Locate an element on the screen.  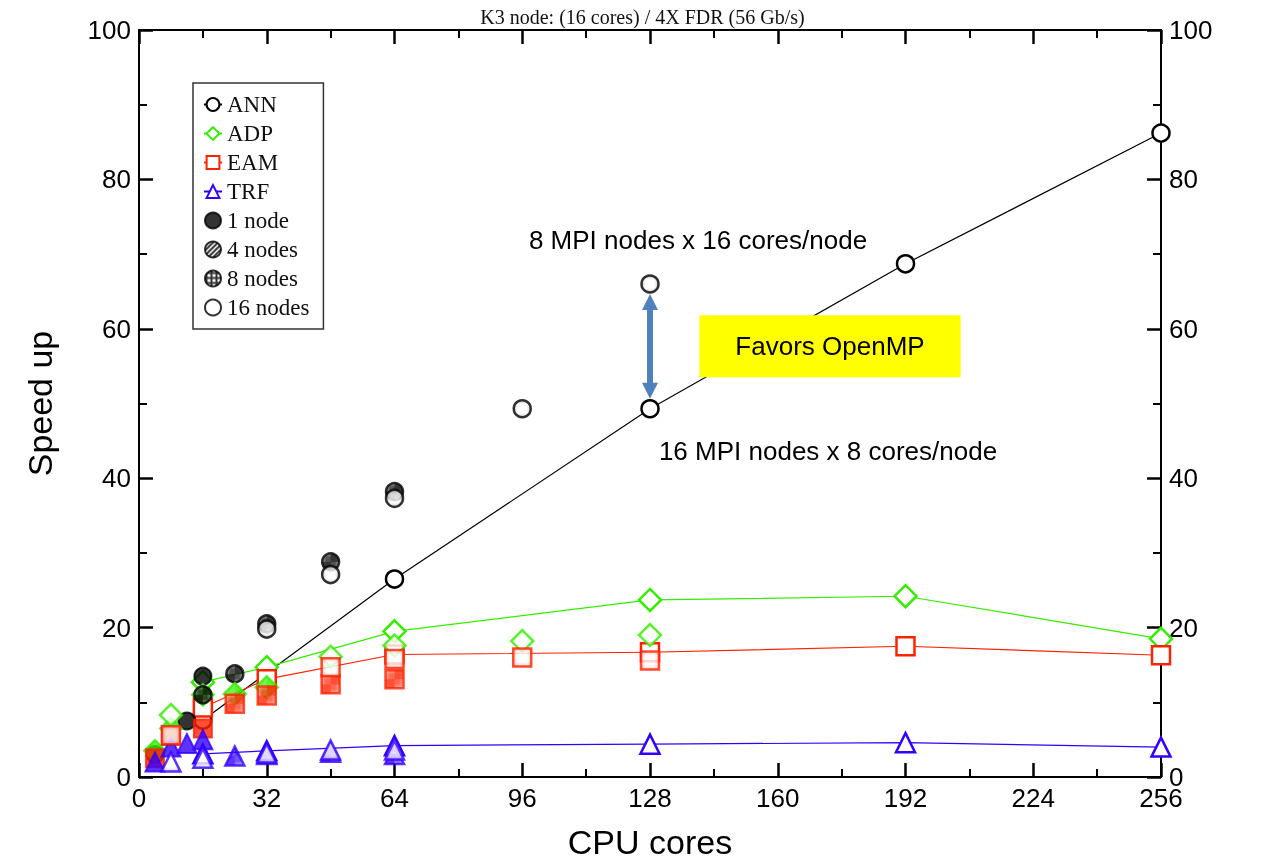
y-tick-label: 60 is located at coordinates (116, 328).